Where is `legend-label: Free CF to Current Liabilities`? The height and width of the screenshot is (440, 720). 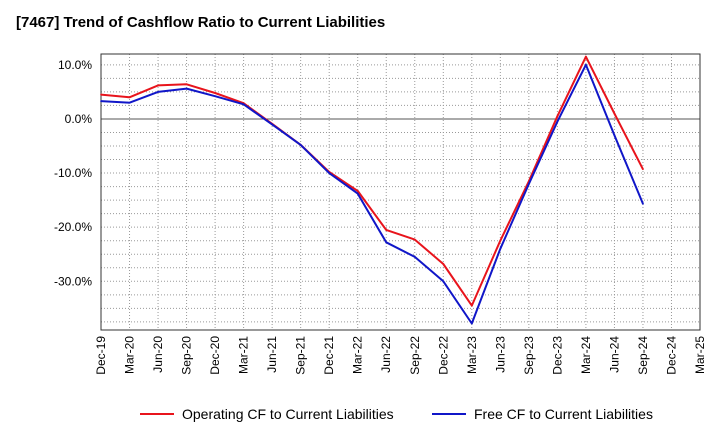 legend-label: Free CF to Current Liabilities is located at coordinates (563, 414).